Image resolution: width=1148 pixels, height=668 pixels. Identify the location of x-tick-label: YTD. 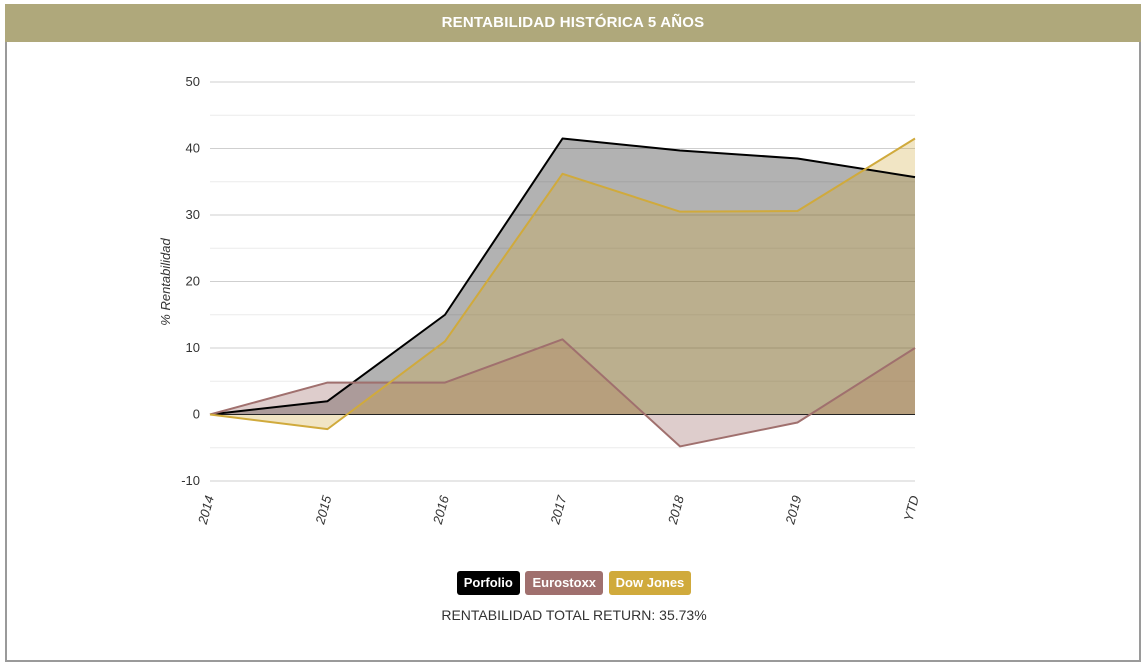
(911, 508).